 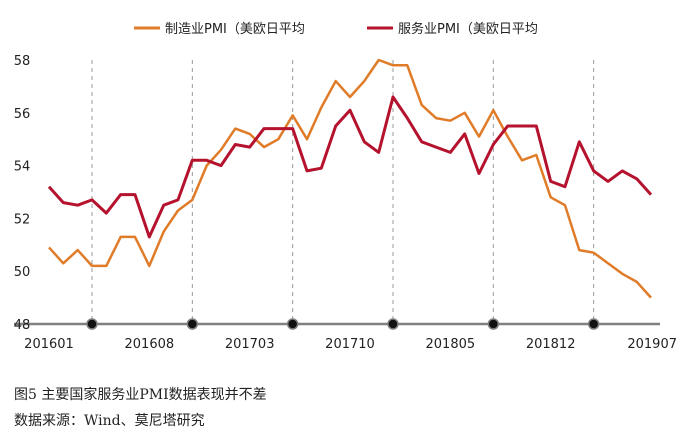 What do you see at coordinates (22, 167) in the screenshot?
I see `y-tick-label: 54` at bounding box center [22, 167].